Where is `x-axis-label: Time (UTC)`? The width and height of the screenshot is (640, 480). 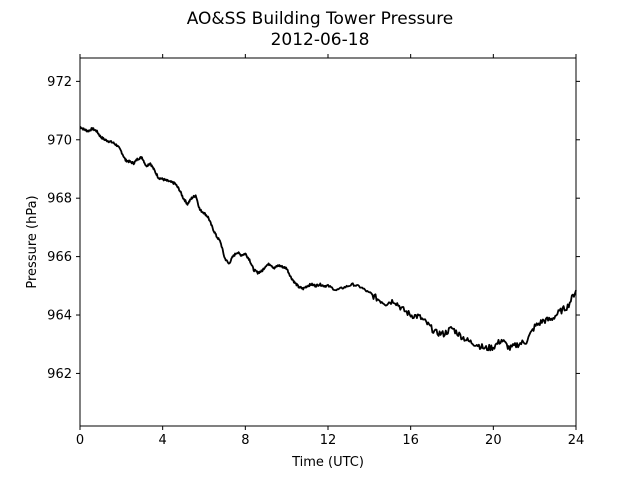
x-axis-label: Time (UTC) is located at coordinates (327, 462).